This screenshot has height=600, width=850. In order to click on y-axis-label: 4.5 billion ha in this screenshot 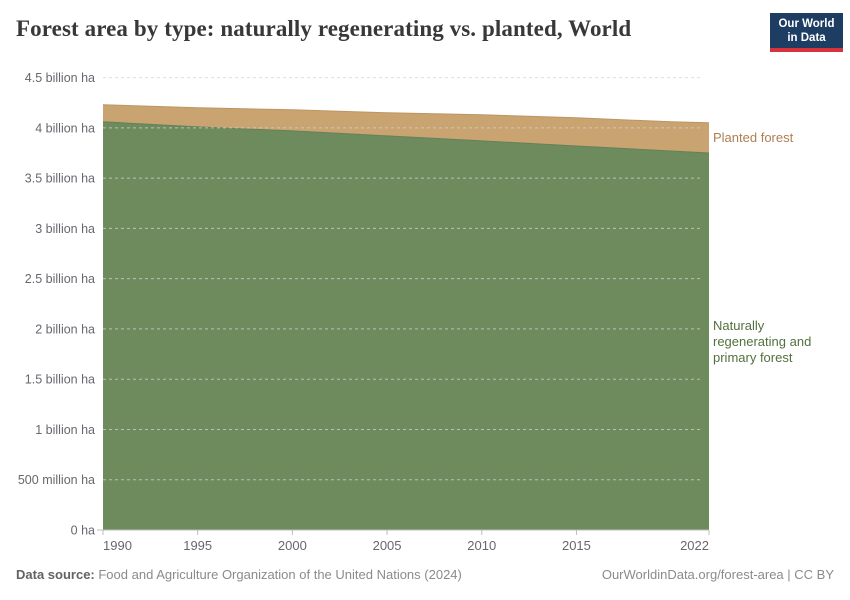, I will do `click(60, 78)`.